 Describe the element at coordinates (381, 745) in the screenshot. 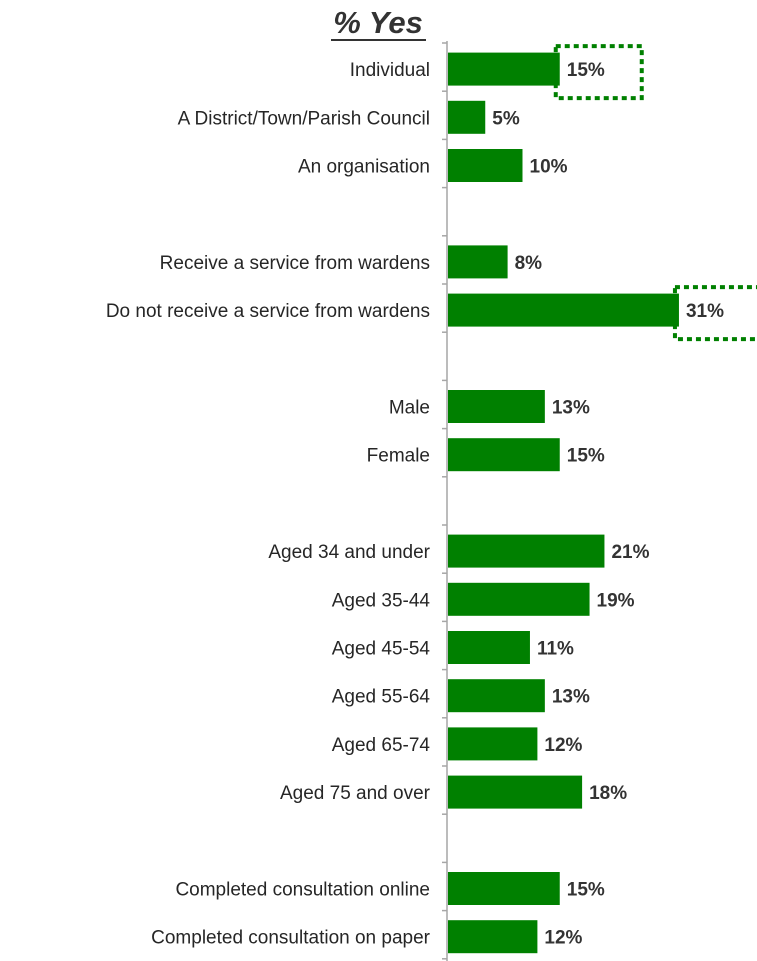

I see `category-label-aged-65-74: Aged 65-74` at that location.